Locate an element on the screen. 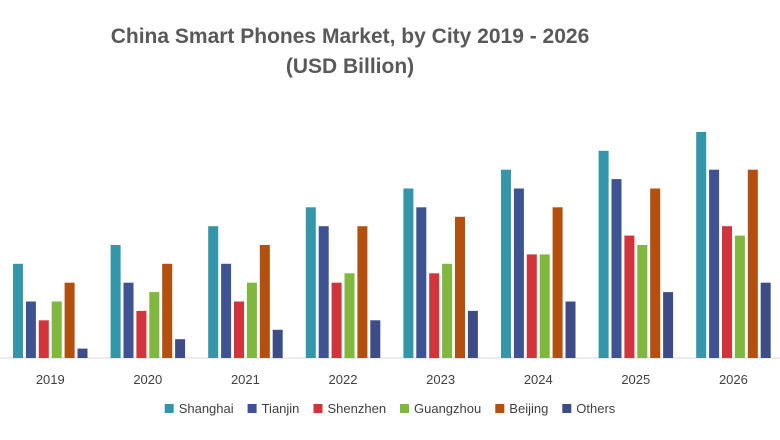  bar-tianjin-2022 is located at coordinates (323, 292).